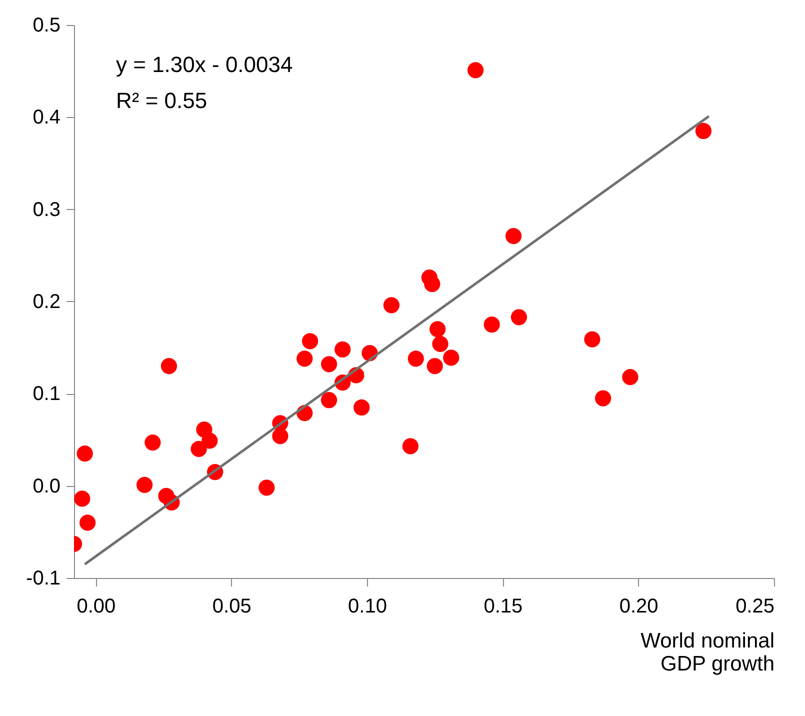  I want to click on y-tick-label: 0.4, so click(46, 117).